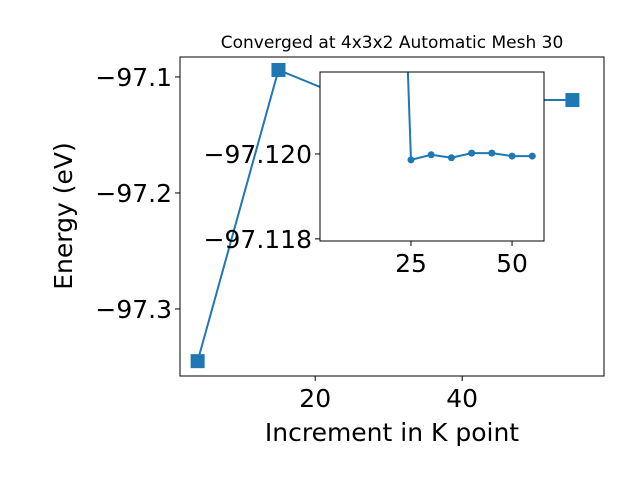  Describe the element at coordinates (411, 263) in the screenshot. I see `x-tick-label: 25` at that location.